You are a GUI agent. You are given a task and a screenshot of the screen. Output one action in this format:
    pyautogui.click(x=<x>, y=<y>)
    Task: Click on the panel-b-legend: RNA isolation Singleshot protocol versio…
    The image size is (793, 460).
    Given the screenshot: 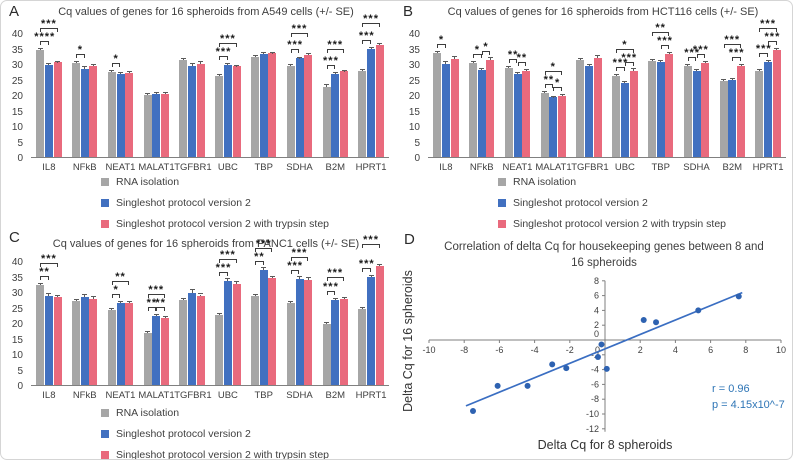 What is the action you would take?
    pyautogui.click(x=612, y=202)
    